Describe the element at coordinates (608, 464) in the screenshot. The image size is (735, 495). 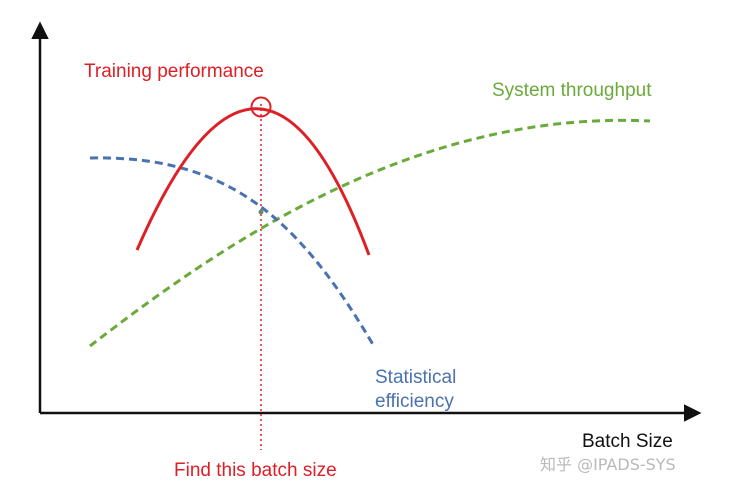
I see `watermark: 知乎 @IPADS-SYS` at that location.